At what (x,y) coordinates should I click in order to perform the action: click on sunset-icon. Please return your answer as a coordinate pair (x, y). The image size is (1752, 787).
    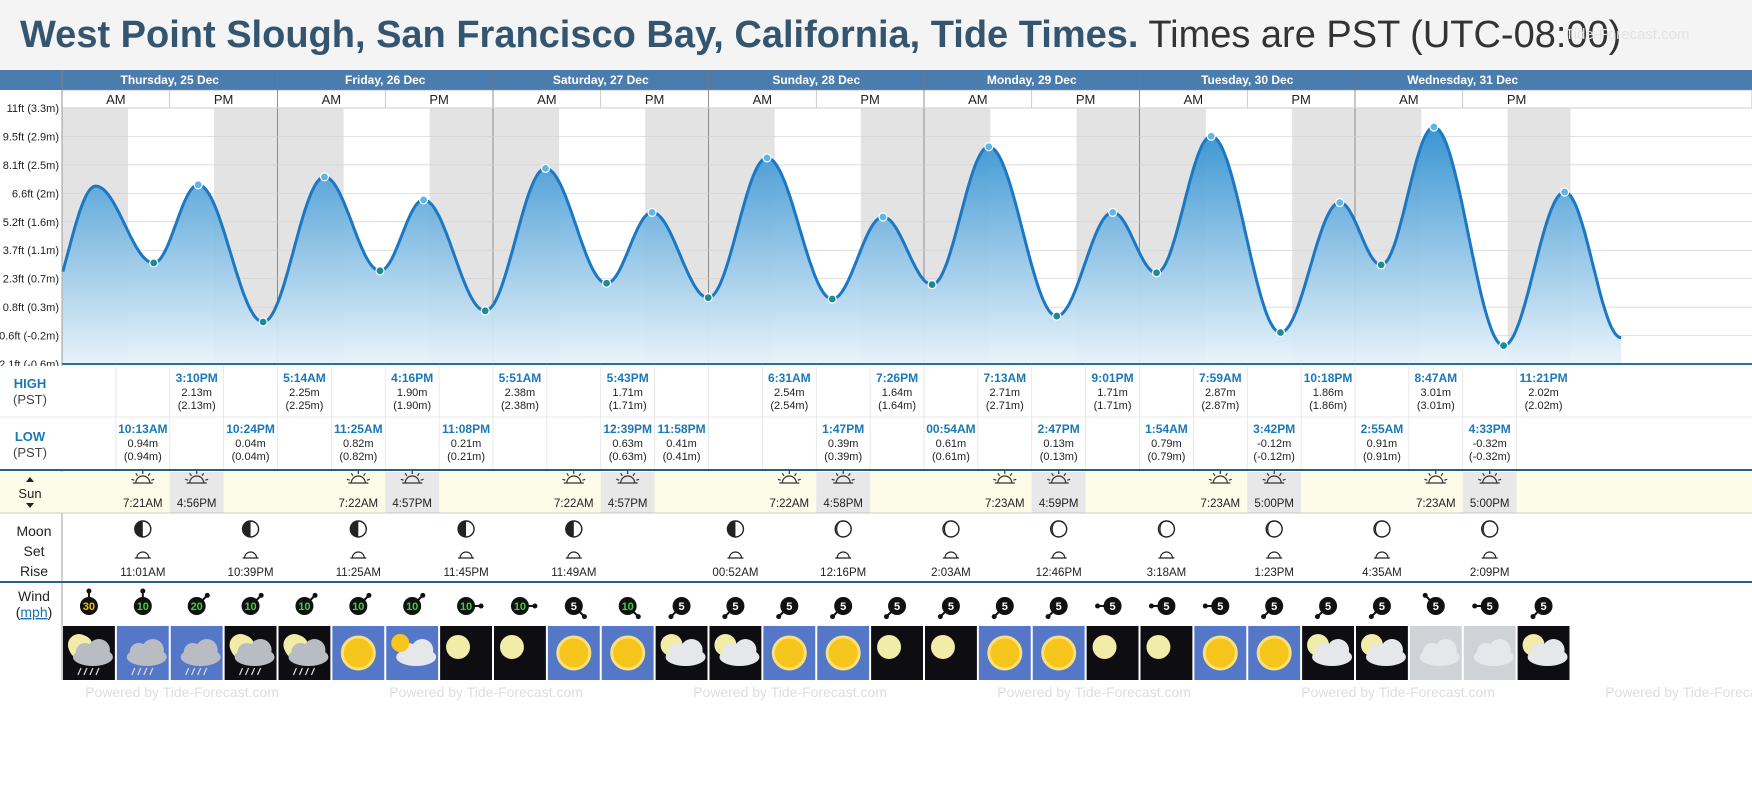
    Looking at the image, I should click on (412, 477).